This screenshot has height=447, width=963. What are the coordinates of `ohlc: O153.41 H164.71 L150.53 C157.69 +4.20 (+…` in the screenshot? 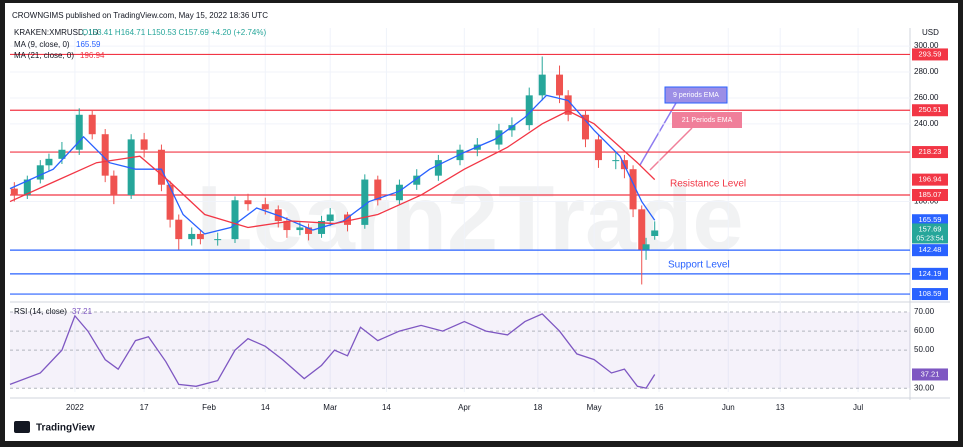 It's located at (174, 32).